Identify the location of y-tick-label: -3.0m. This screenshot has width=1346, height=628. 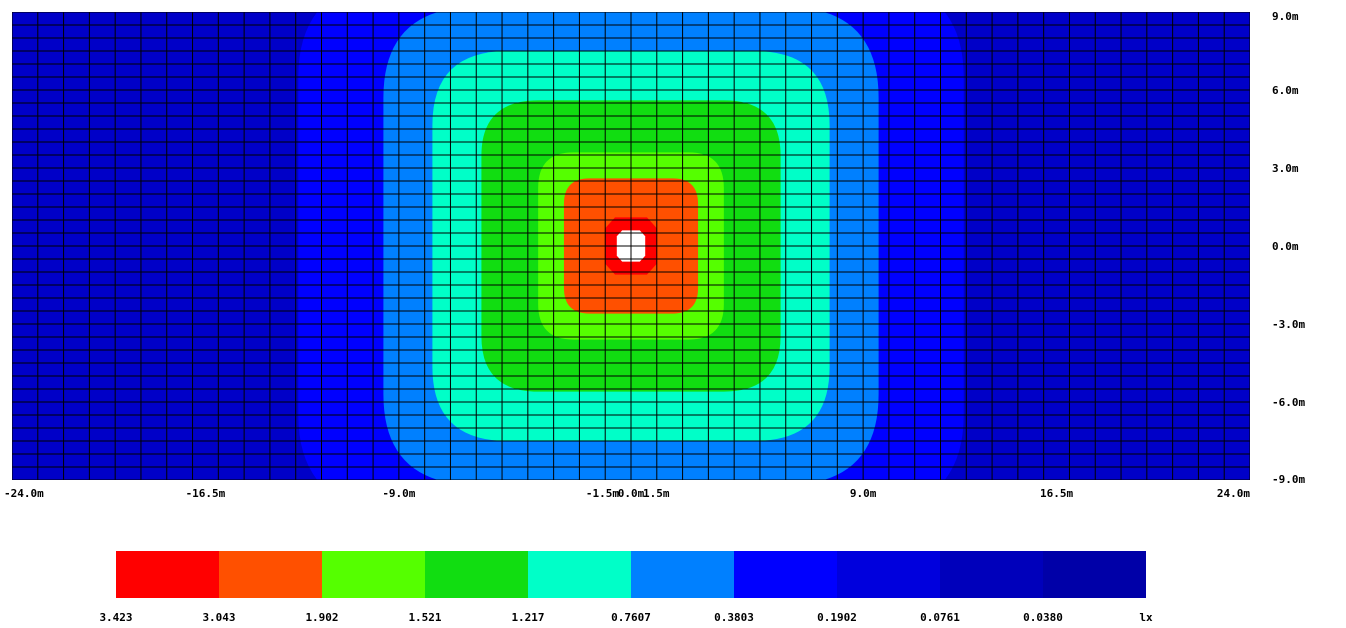
(1288, 324).